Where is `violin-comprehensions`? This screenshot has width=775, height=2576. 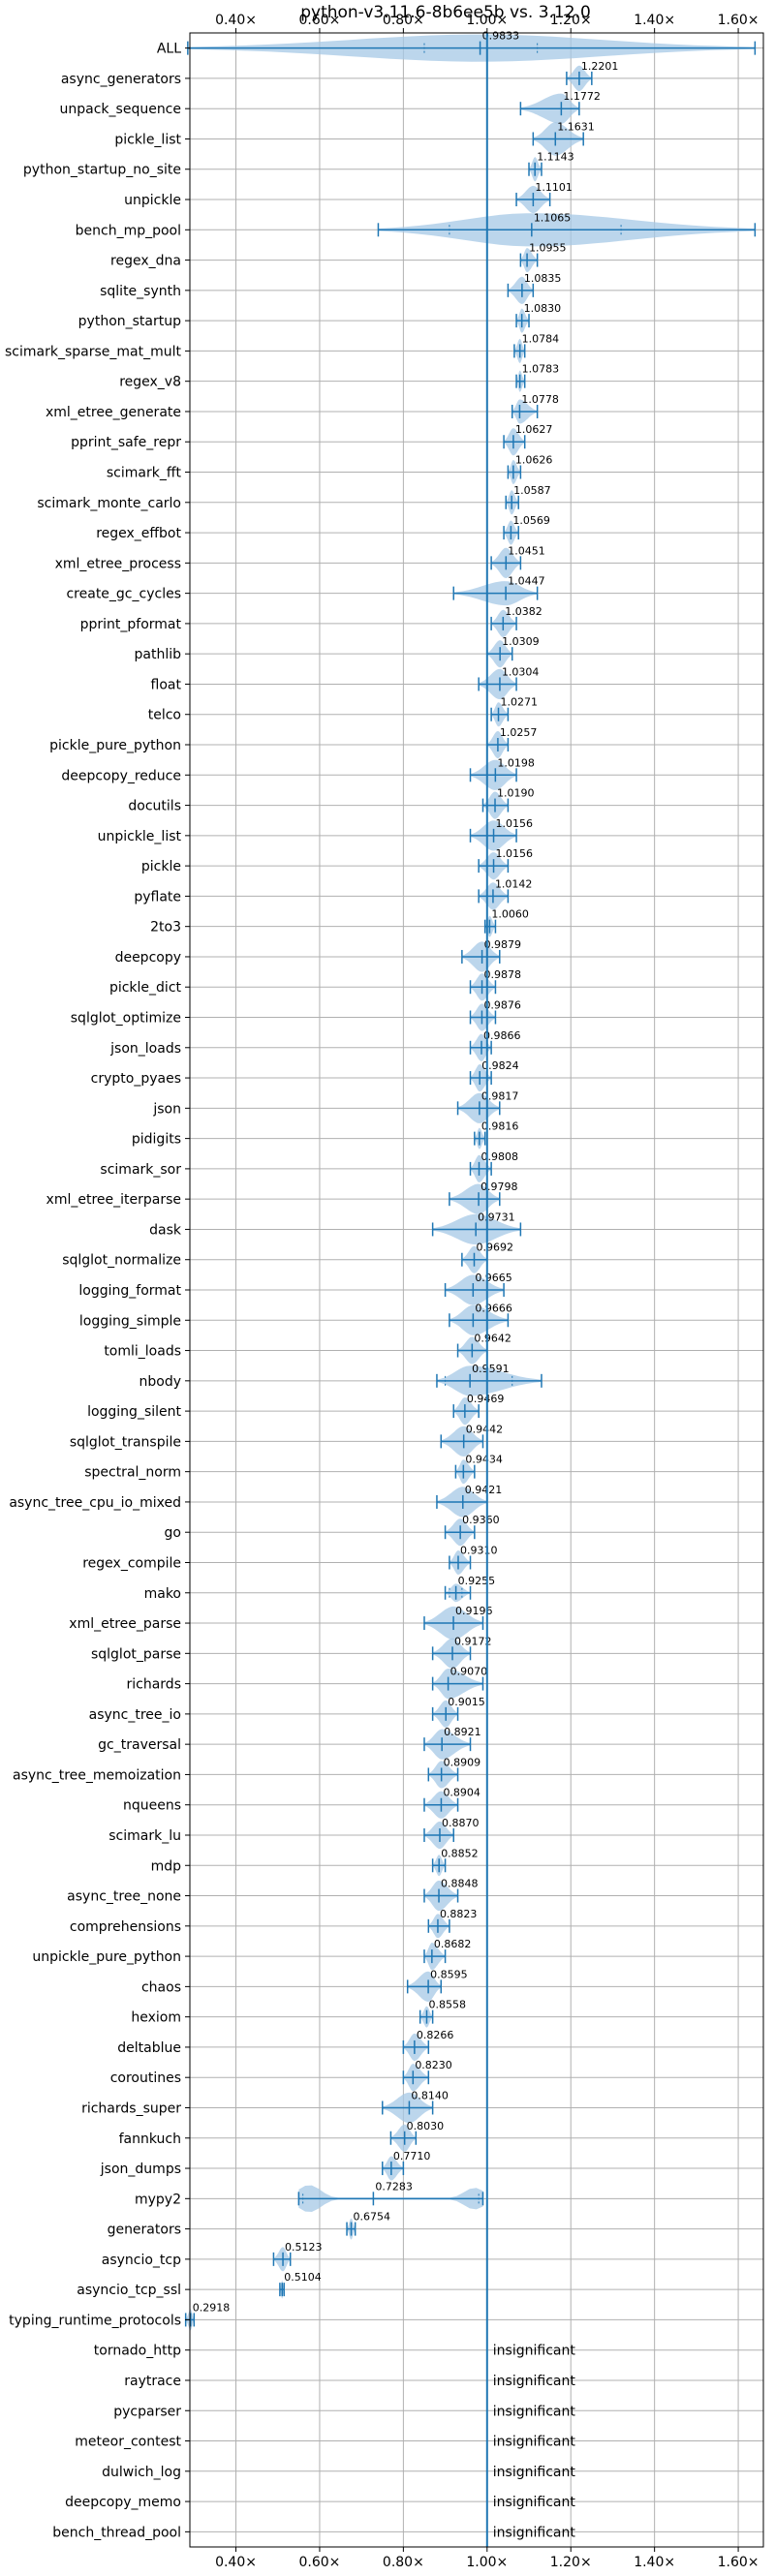 violin-comprehensions is located at coordinates (438, 1926).